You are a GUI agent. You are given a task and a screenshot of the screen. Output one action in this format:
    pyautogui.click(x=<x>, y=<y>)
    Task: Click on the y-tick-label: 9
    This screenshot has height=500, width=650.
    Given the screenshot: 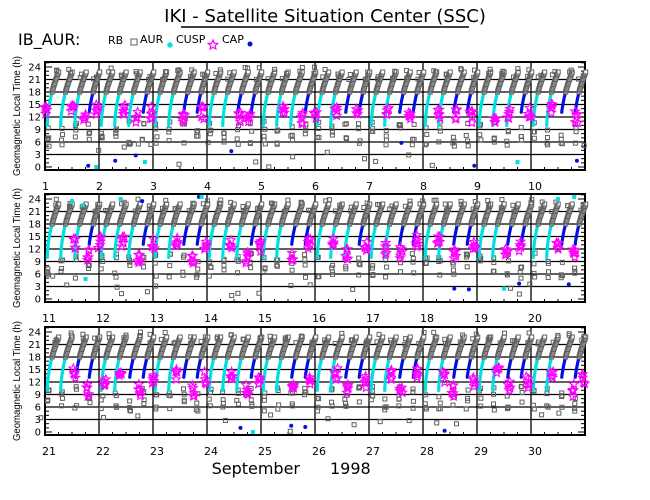 What is the action you would take?
    pyautogui.click(x=38, y=395)
    